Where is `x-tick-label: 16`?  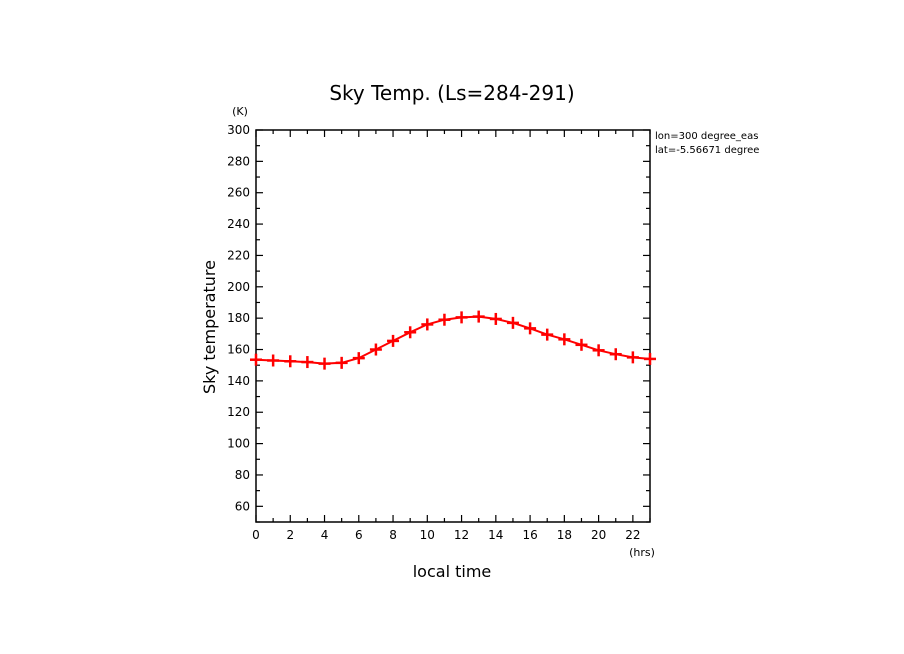 x-tick-label: 16 is located at coordinates (529, 535).